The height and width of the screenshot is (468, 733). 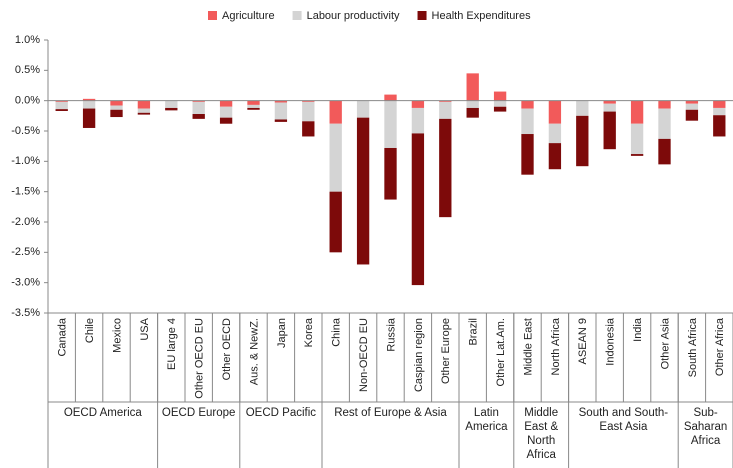 I want to click on x-tick-label: South Africa, so click(x=693, y=347).